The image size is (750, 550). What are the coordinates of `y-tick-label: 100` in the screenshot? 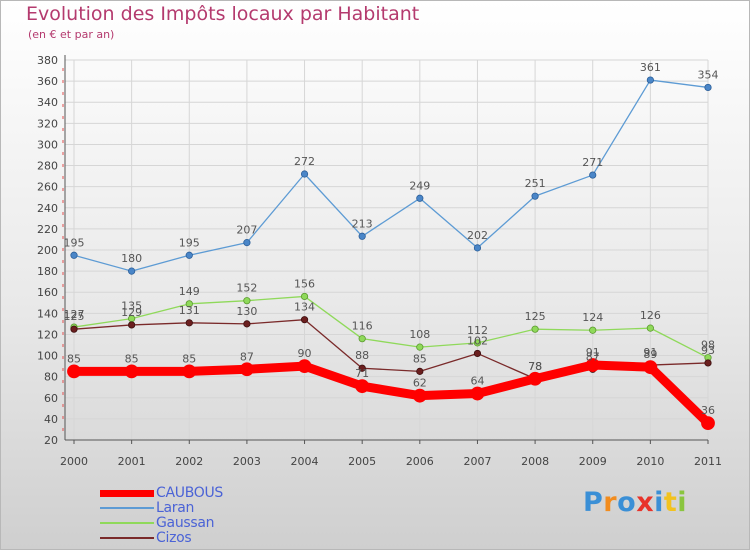 It's located at (47, 356).